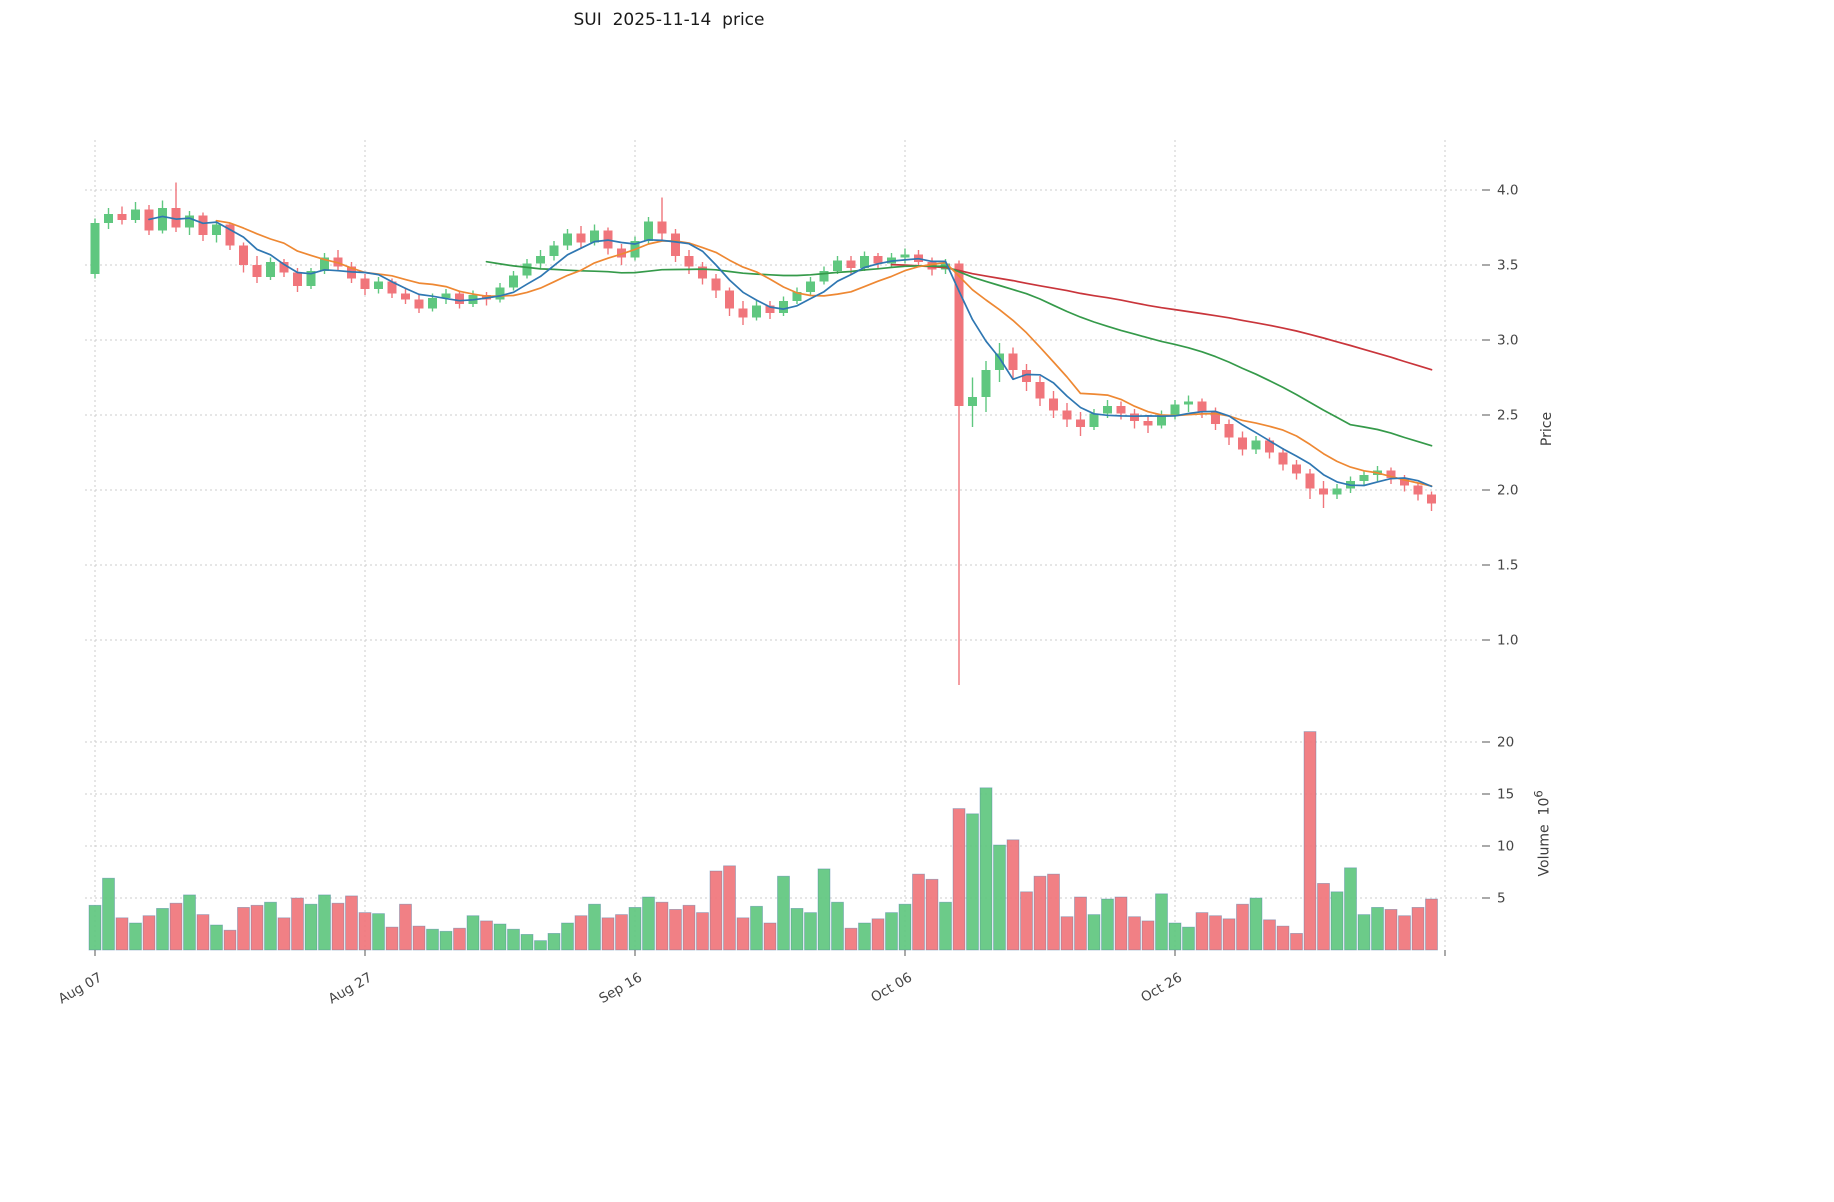 This screenshot has height=1202, width=1834. I want to click on sma60-line, so click(1161, 317).